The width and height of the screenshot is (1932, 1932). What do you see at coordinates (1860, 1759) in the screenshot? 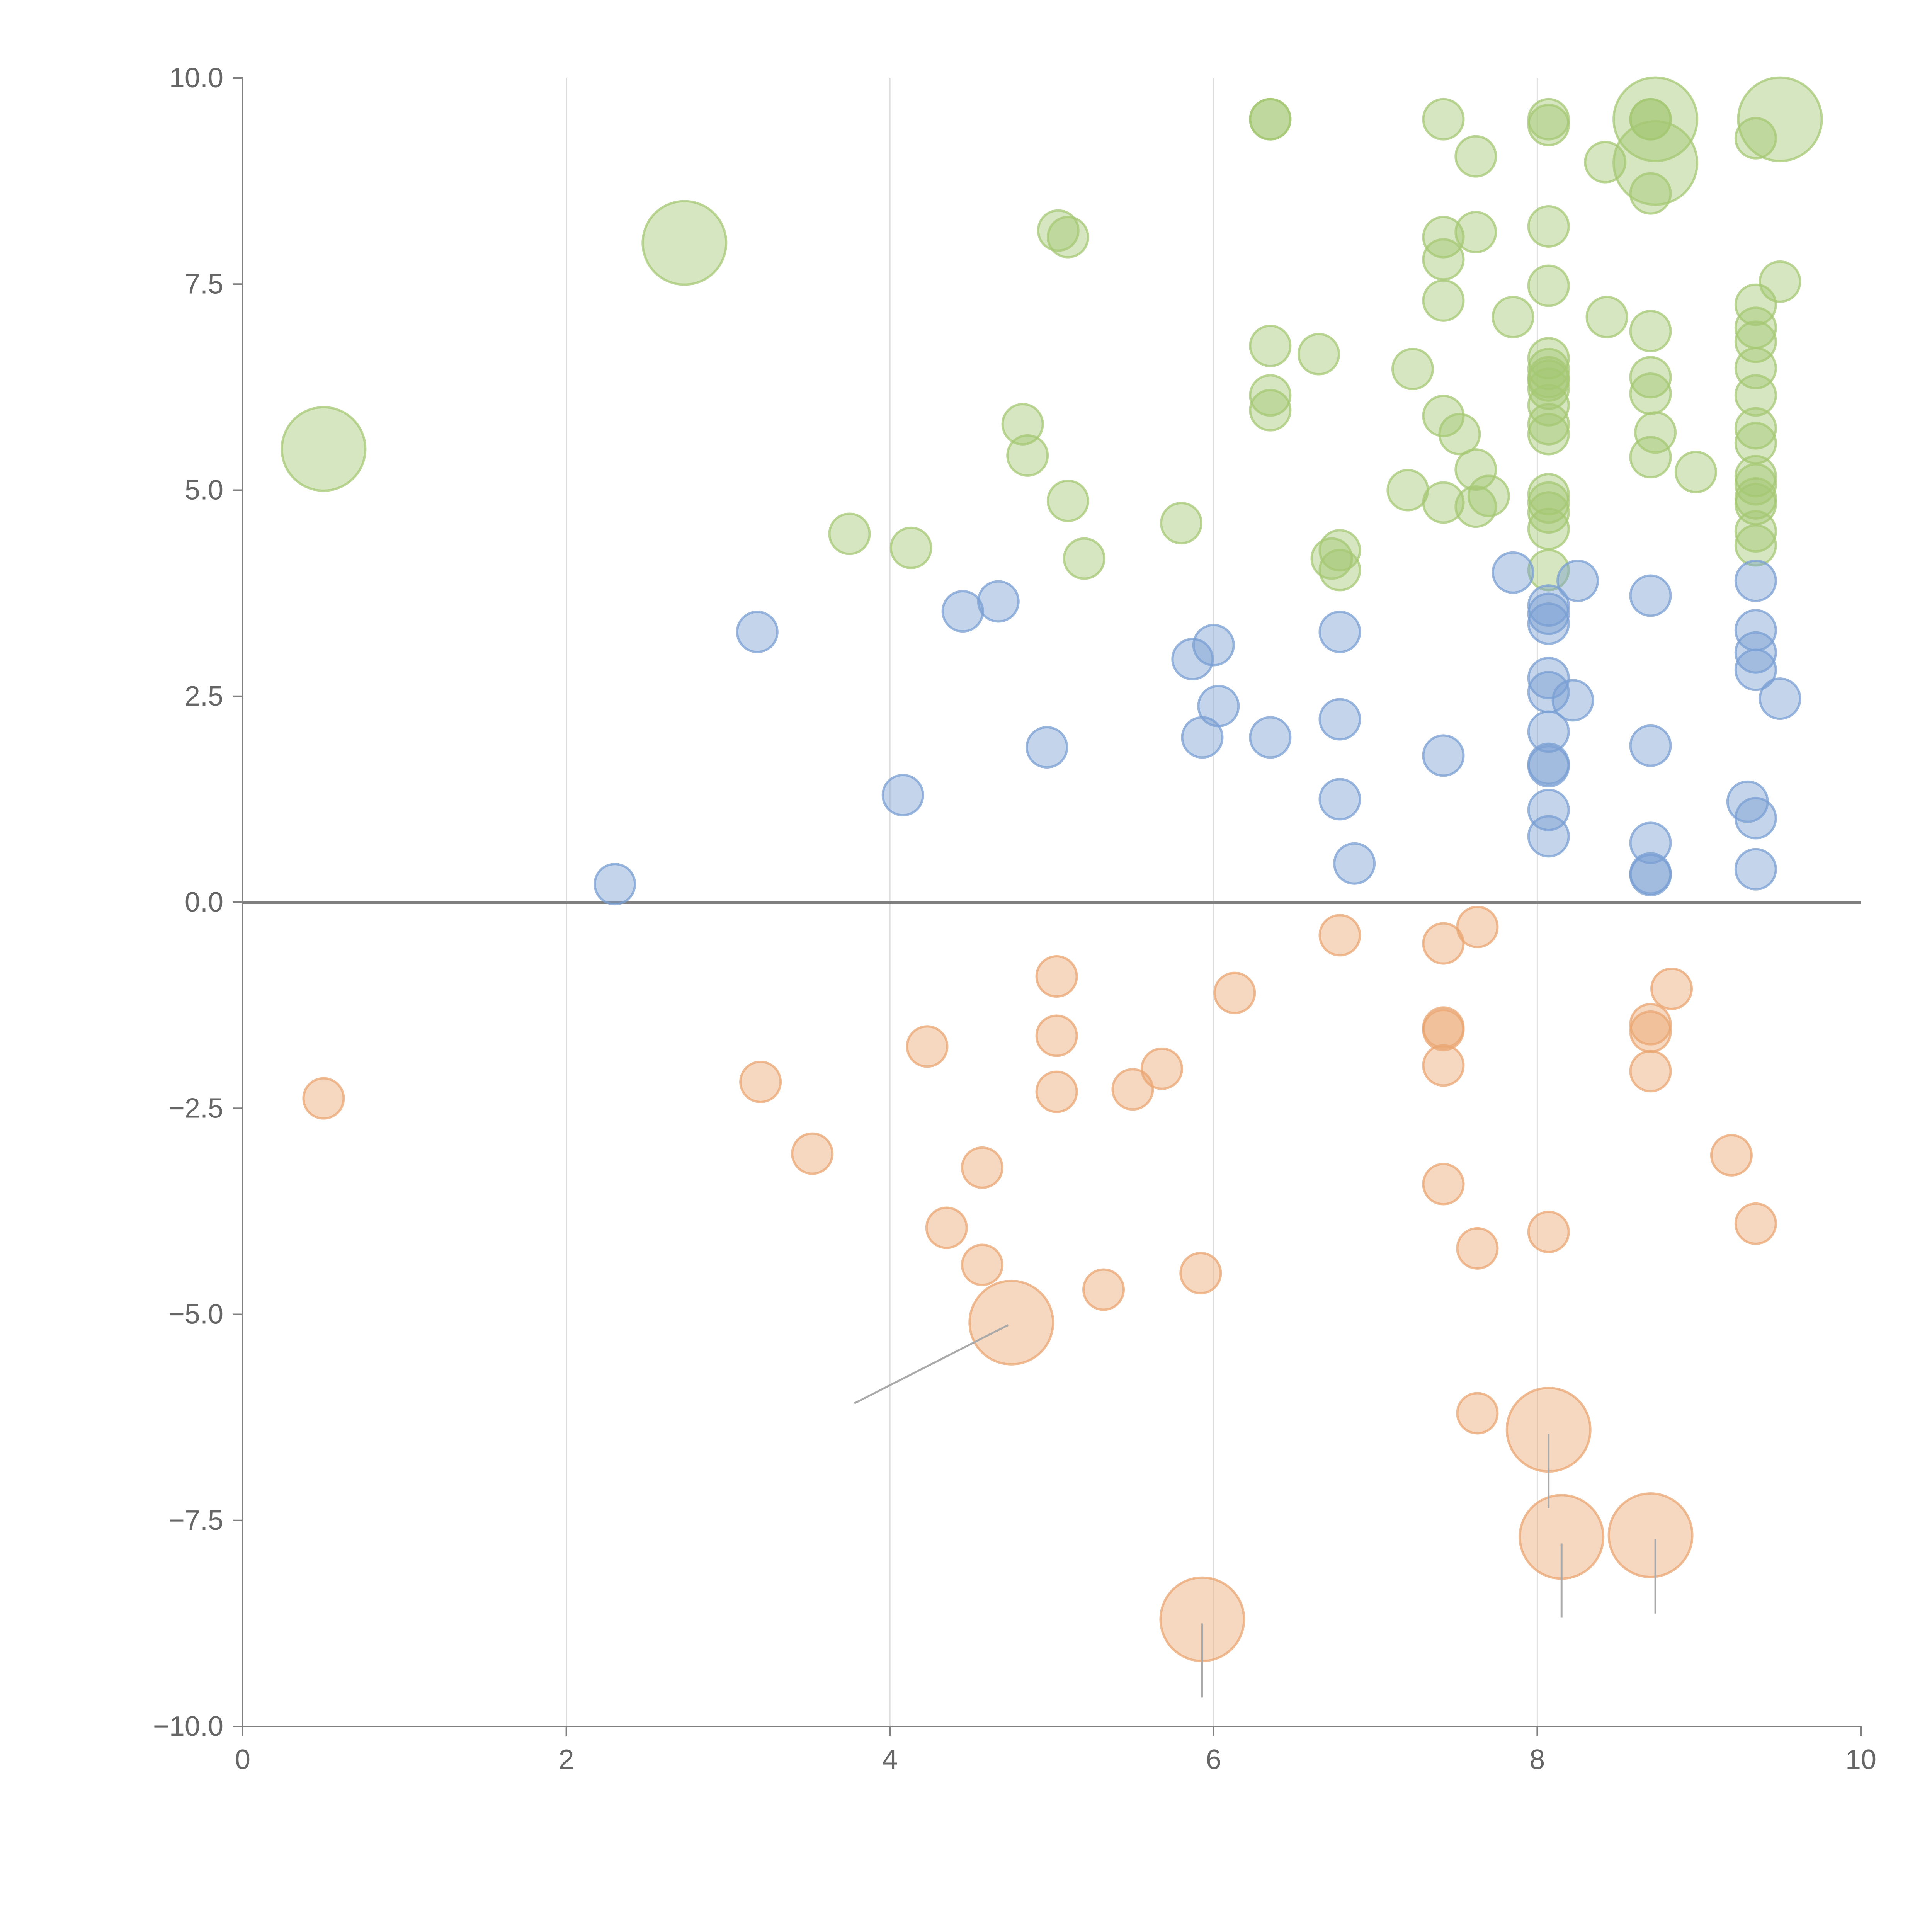
I see `x-tick-label: 10` at bounding box center [1860, 1759].